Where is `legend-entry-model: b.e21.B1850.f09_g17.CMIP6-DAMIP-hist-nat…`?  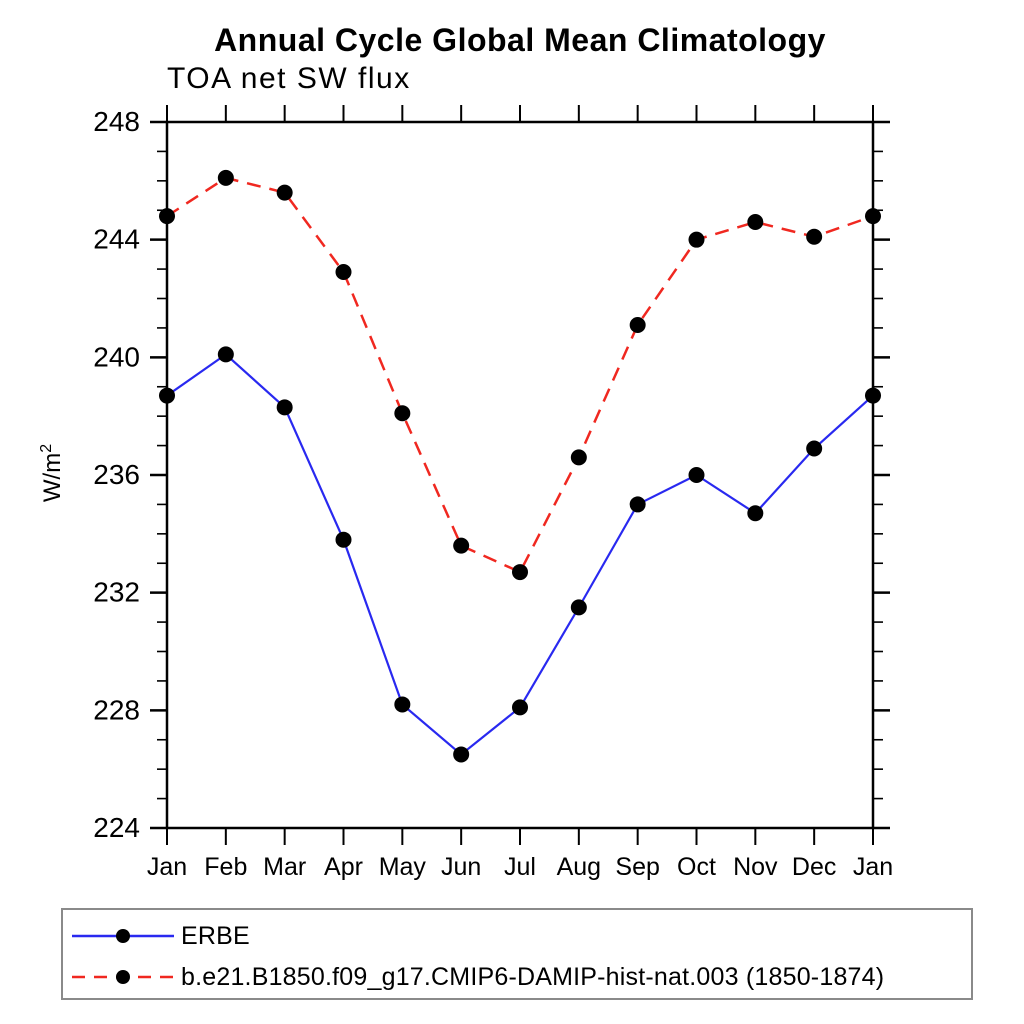 legend-entry-model: b.e21.B1850.f09_g17.CMIP6-DAMIP-hist-nat… is located at coordinates (476, 976).